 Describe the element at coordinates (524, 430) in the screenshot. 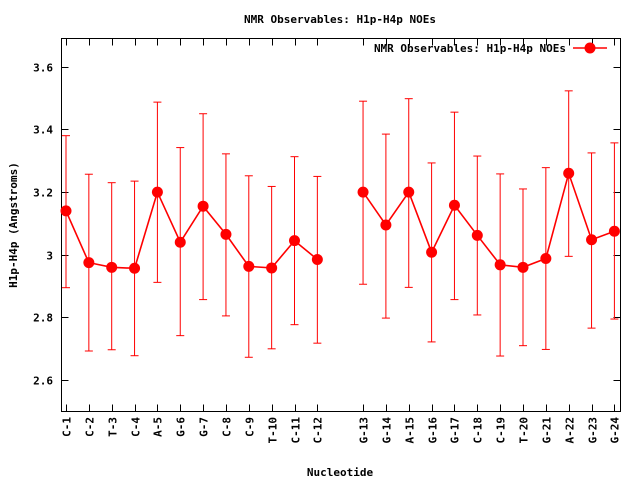

I see `x-tick-label: T-20` at that location.